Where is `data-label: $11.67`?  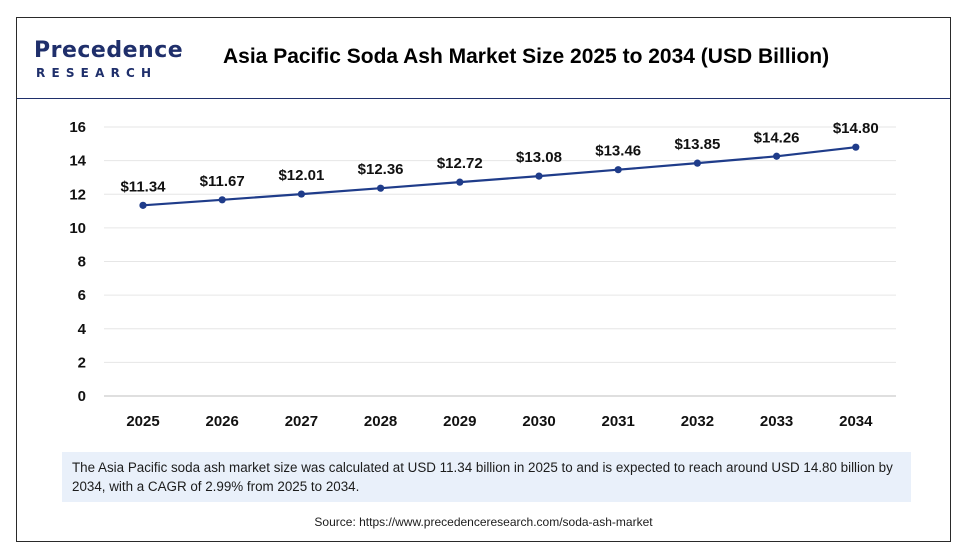
data-label: $11.67 is located at coordinates (222, 181).